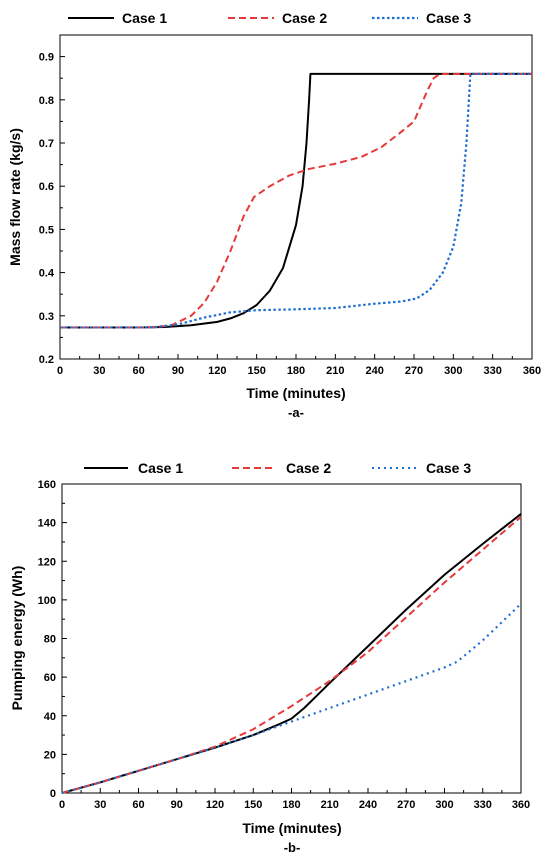 The image size is (550, 860). I want to click on y-tick-label: 120, so click(47, 562).